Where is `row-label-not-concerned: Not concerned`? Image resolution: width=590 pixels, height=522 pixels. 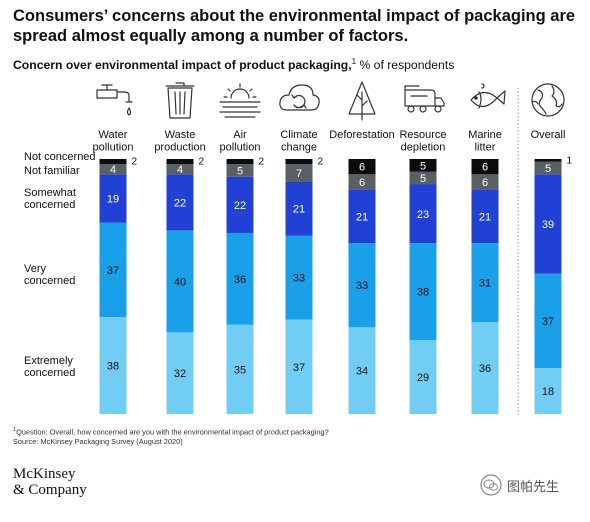 row-label-not-concerned: Not concerned is located at coordinates (60, 157).